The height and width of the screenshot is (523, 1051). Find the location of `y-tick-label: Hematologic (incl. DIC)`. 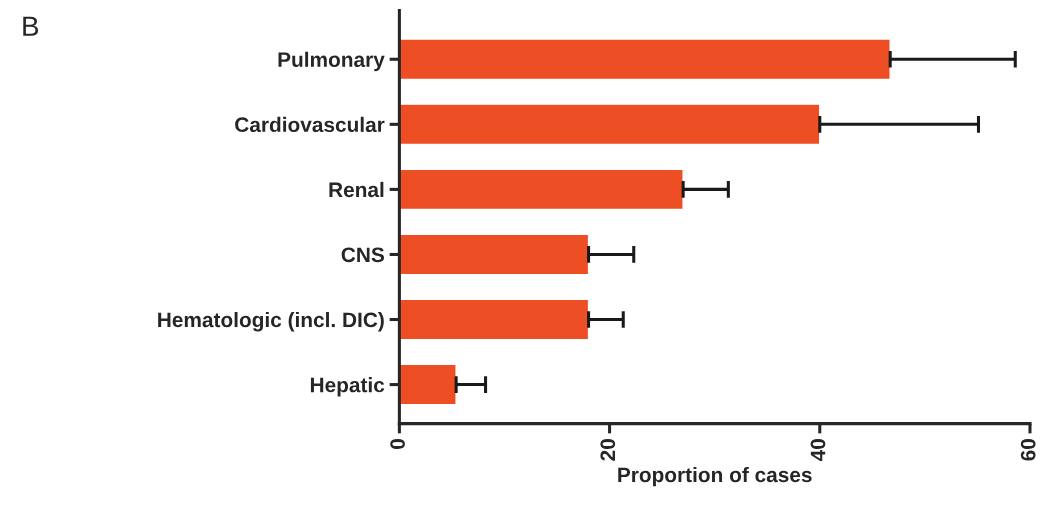

y-tick-label: Hematologic (incl. DIC) is located at coordinates (271, 321).